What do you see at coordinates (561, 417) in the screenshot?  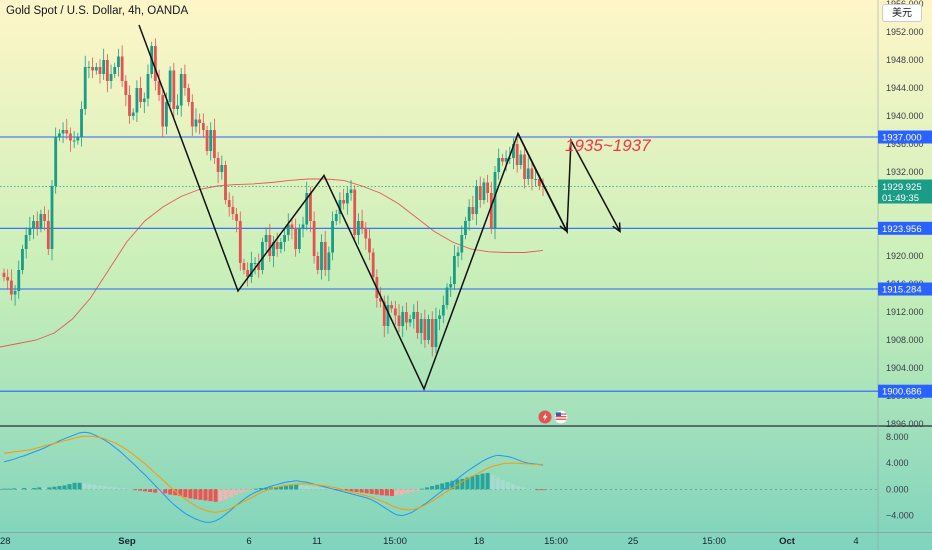 I see `us-flag-icon` at bounding box center [561, 417].